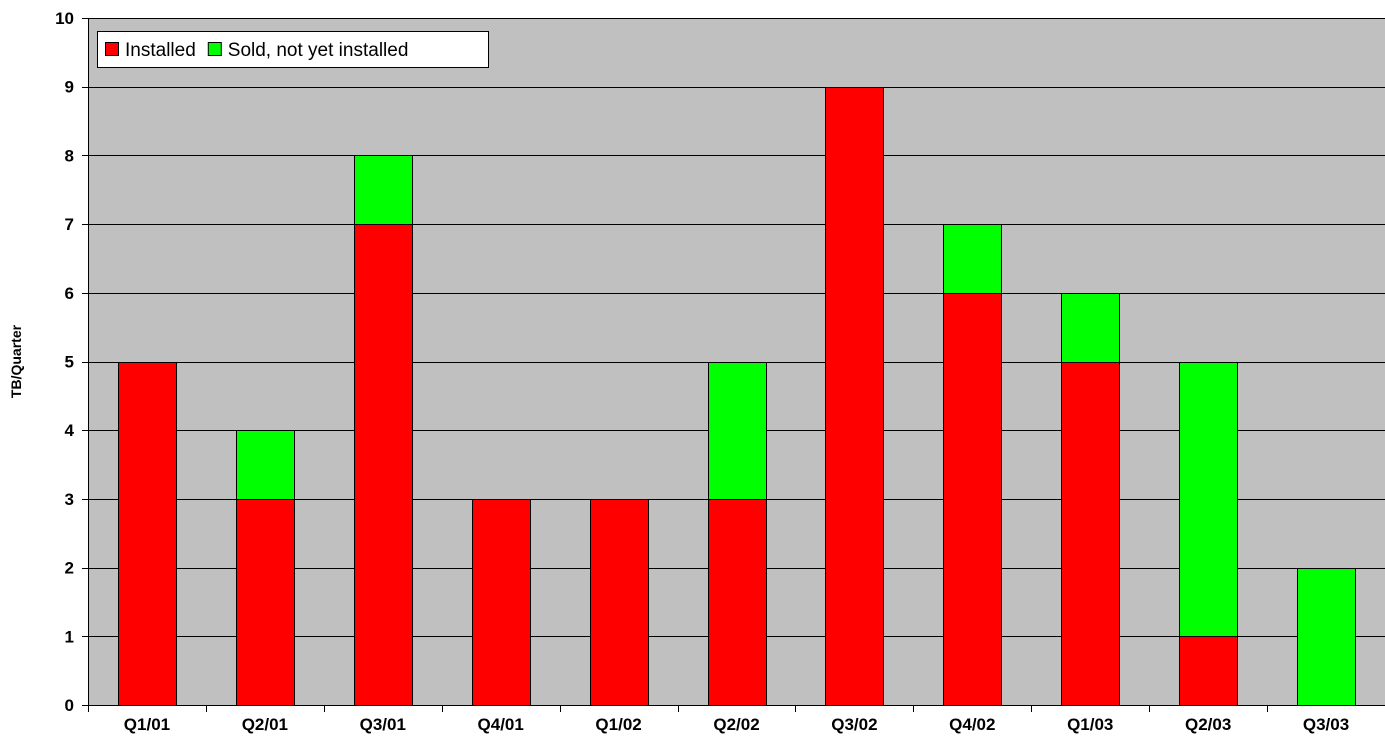 Image resolution: width=1385 pixels, height=752 pixels. I want to click on legend-swatch-sold-not-installed, so click(214, 49).